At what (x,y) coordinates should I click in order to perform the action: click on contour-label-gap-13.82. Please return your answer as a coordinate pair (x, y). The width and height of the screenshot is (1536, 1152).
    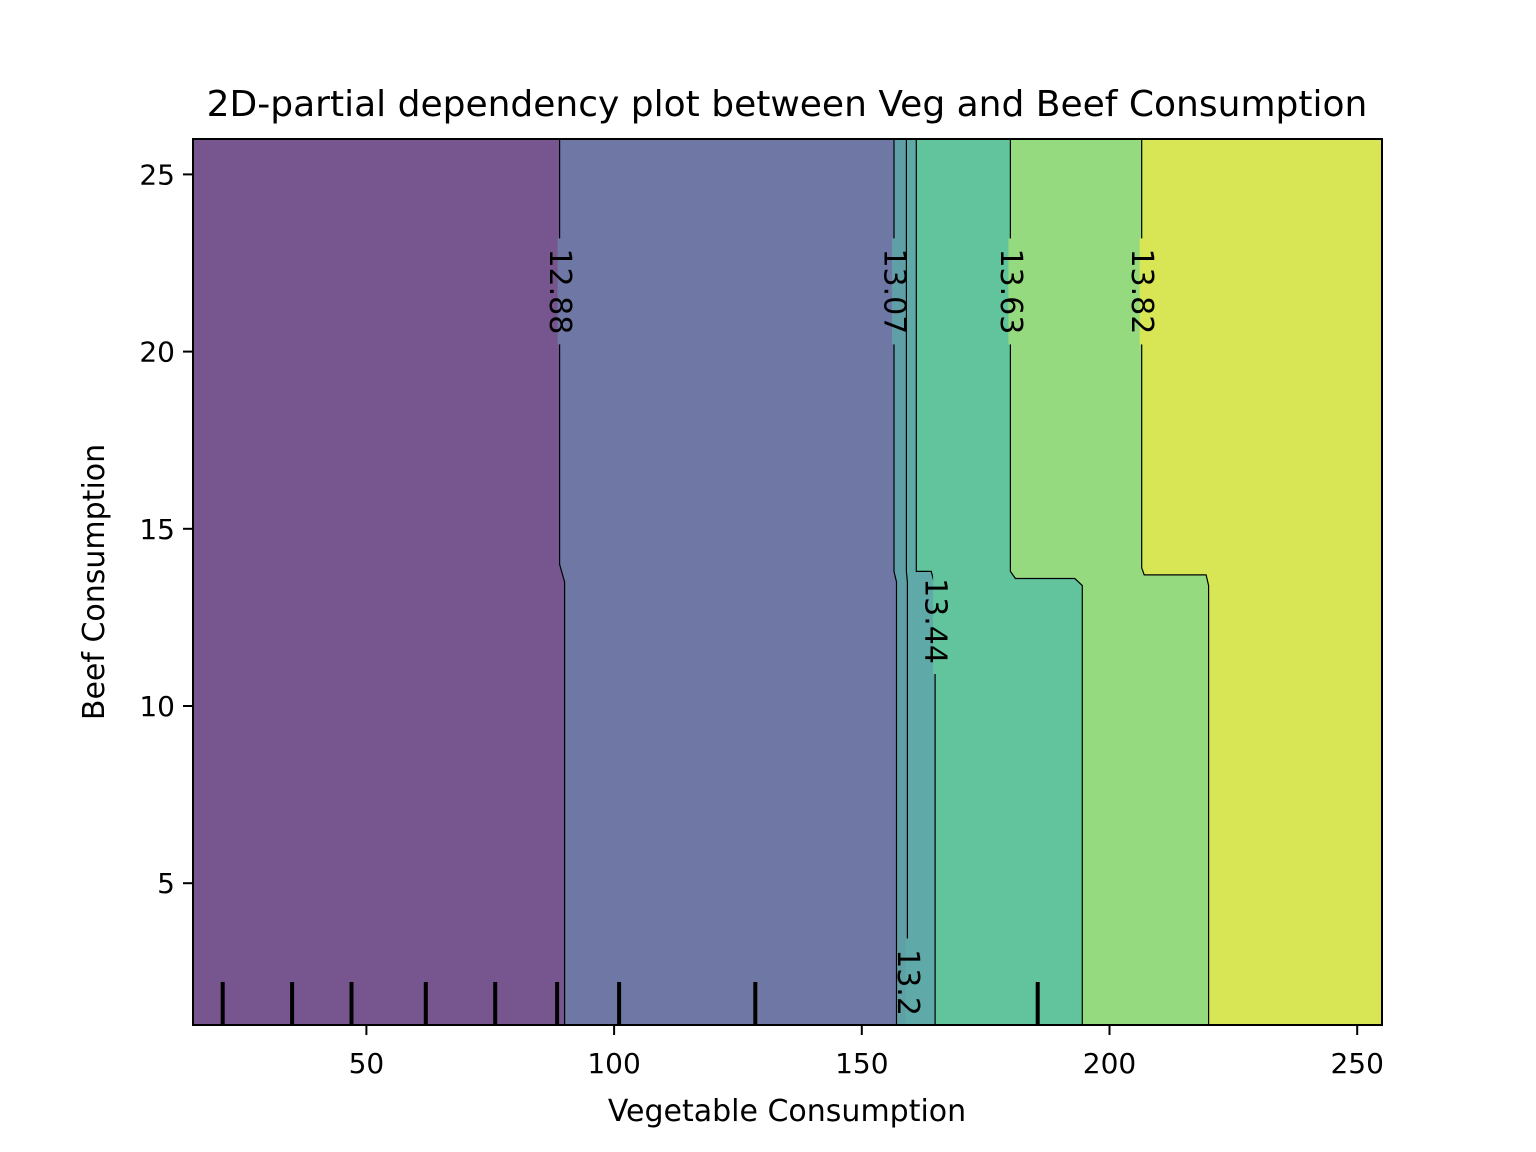
    Looking at the image, I should click on (1141, 291).